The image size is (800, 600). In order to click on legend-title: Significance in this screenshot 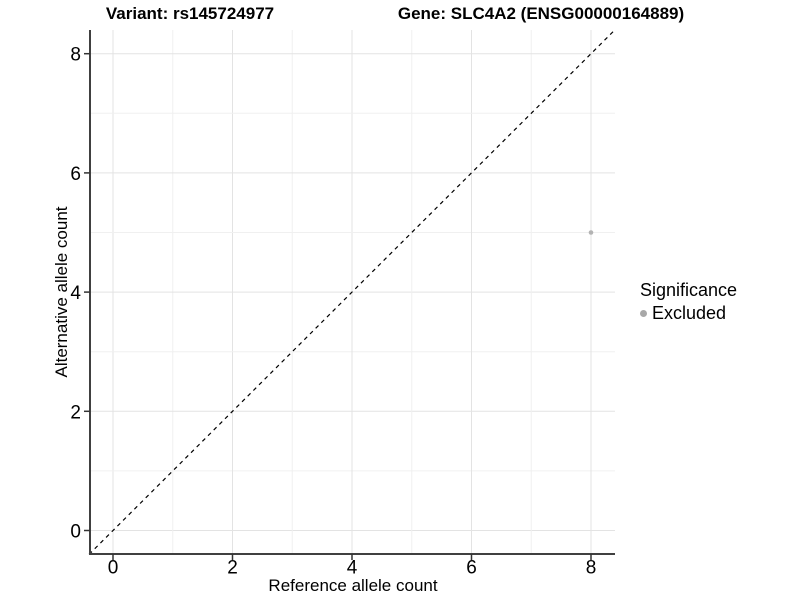, I will do `click(689, 290)`.